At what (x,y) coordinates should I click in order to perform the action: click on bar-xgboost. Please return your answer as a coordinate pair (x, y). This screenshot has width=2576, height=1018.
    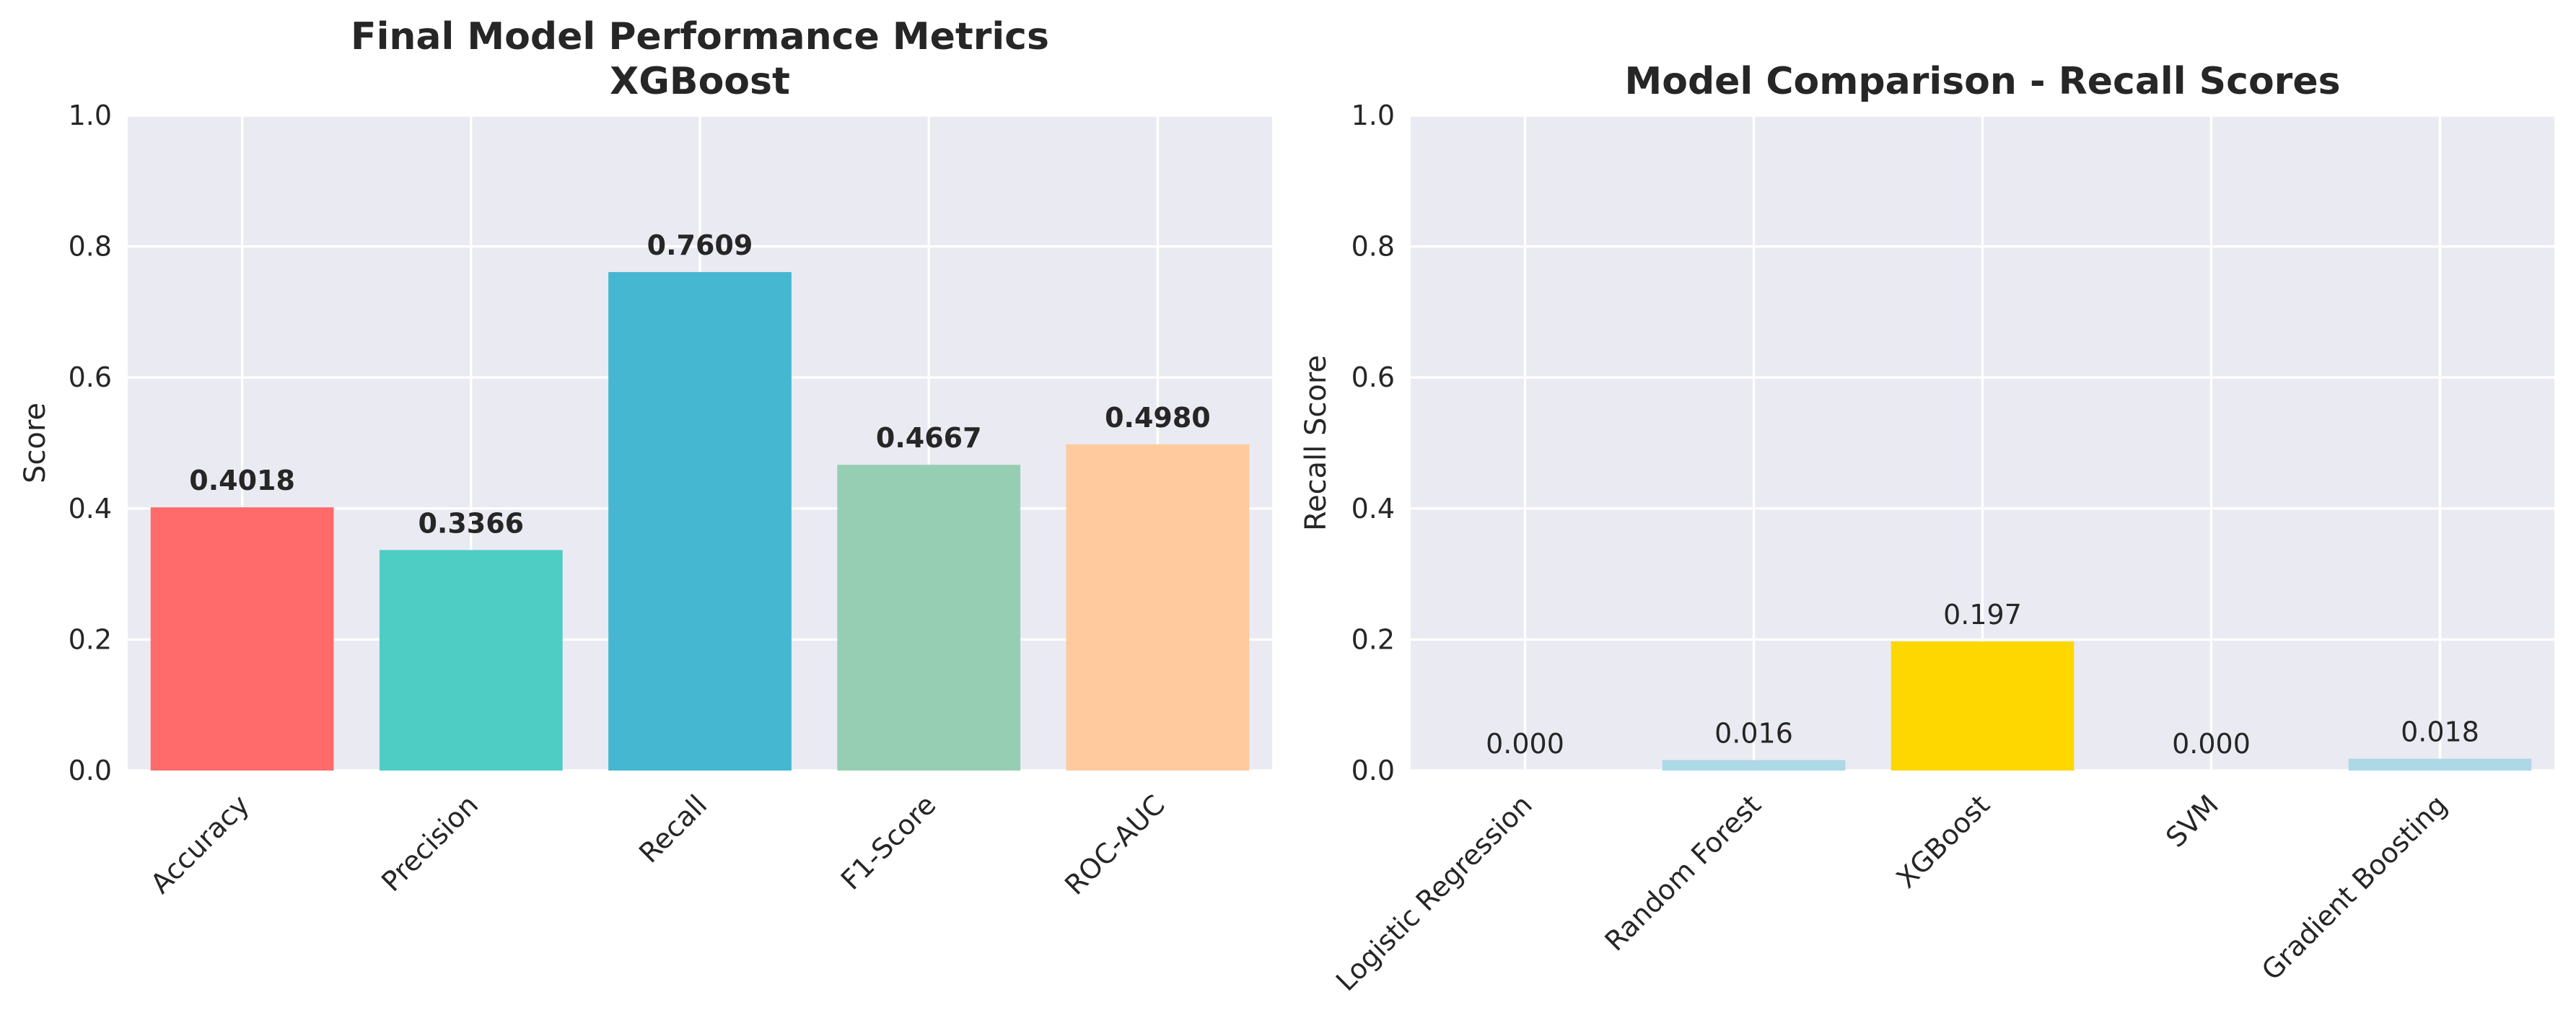
    Looking at the image, I should click on (1983, 706).